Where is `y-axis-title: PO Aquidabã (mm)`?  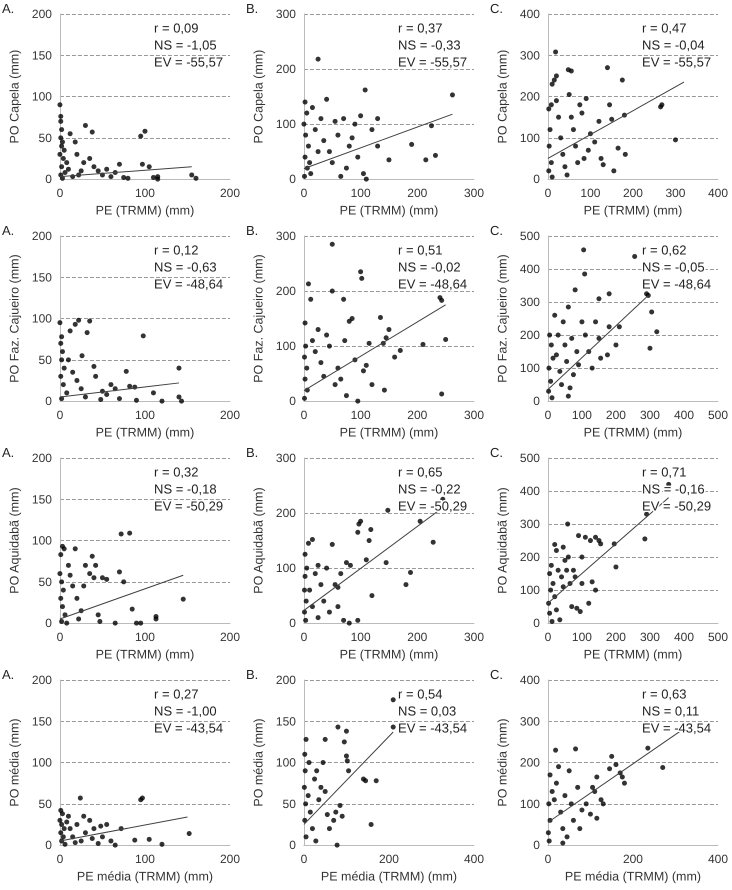
y-axis-title: PO Aquidabã (mm) is located at coordinates (259, 540).